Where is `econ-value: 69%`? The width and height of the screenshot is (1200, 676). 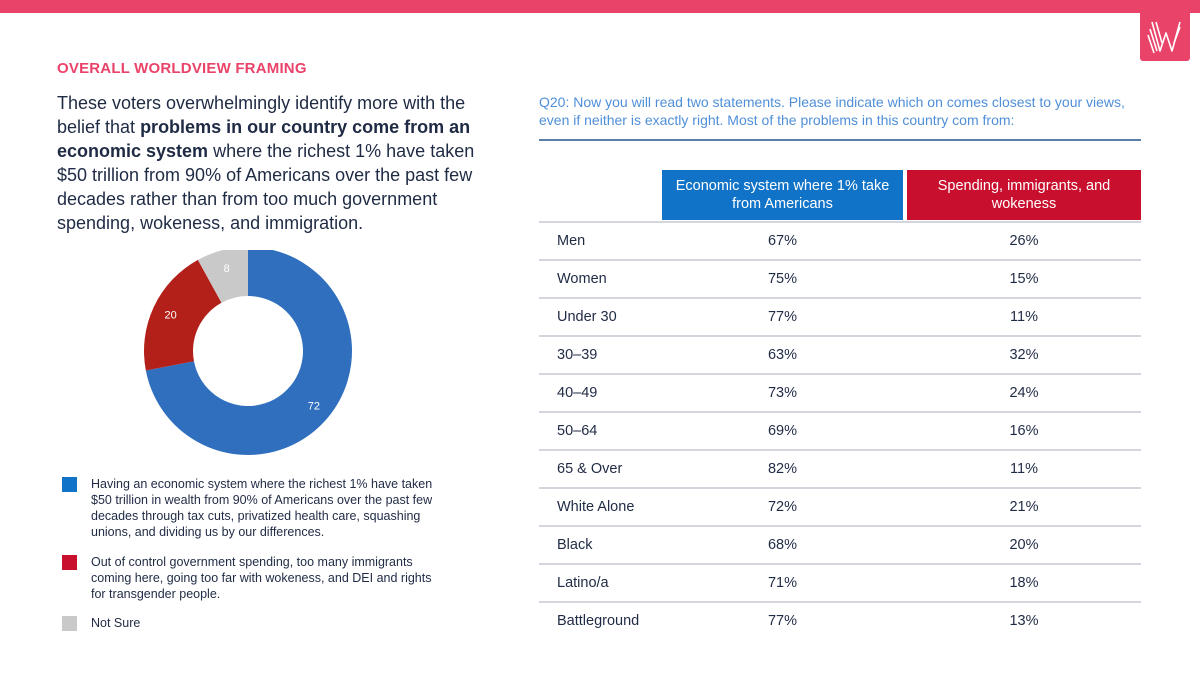 econ-value: 69% is located at coordinates (782, 431).